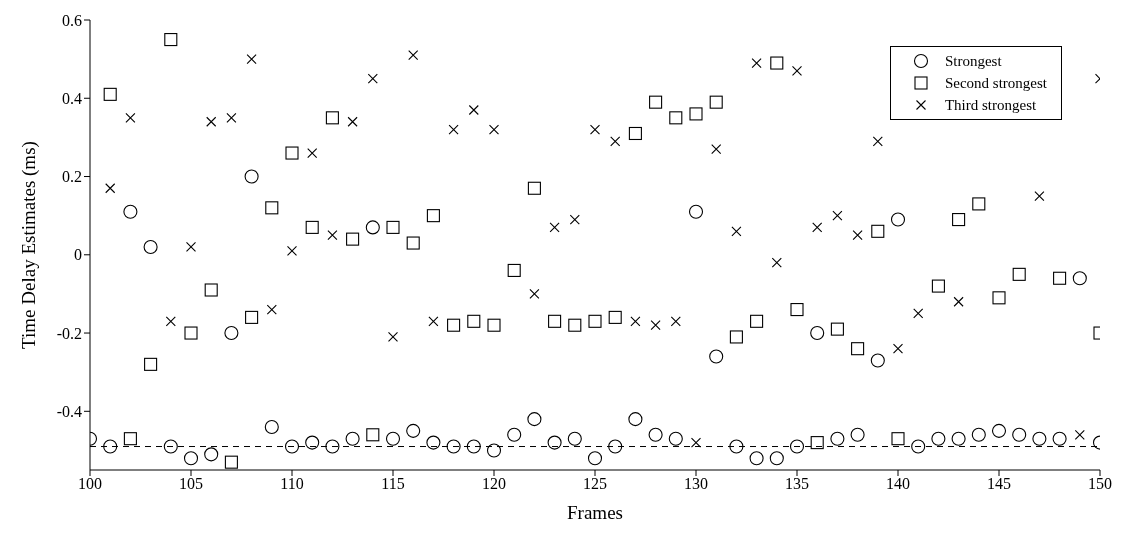  What do you see at coordinates (990, 105) in the screenshot?
I see `legend-label: Third strongest` at bounding box center [990, 105].